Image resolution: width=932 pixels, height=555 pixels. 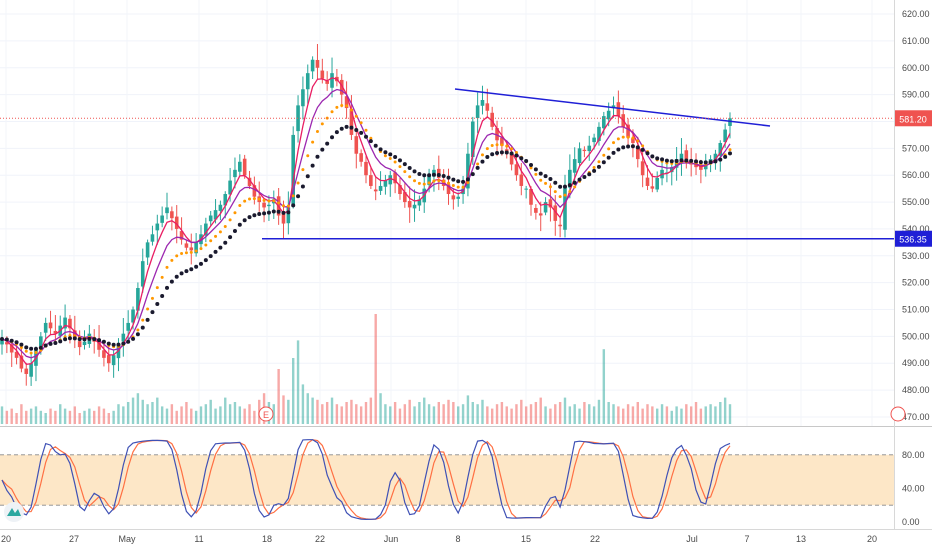 I want to click on price-tick-label: 500.00, so click(x=916, y=336).